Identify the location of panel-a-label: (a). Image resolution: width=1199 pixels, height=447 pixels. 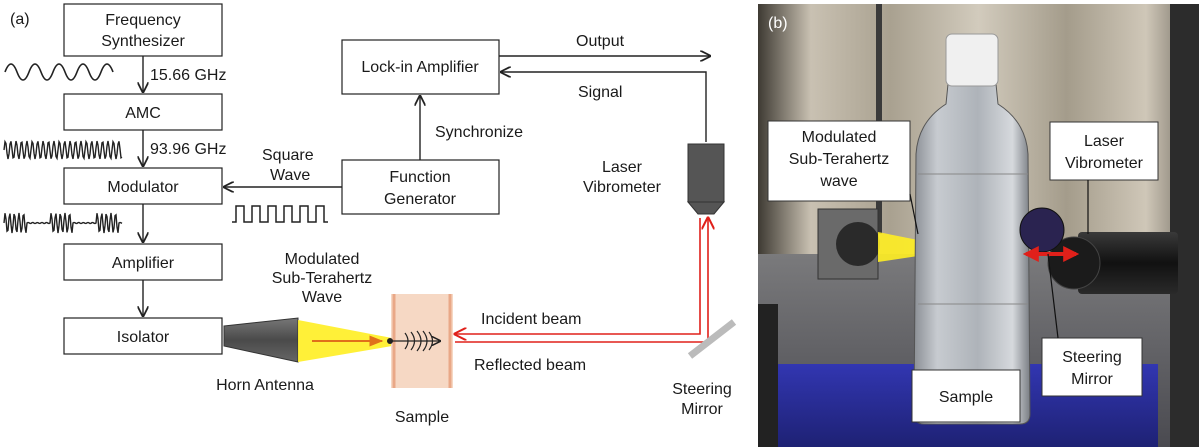
(20, 19).